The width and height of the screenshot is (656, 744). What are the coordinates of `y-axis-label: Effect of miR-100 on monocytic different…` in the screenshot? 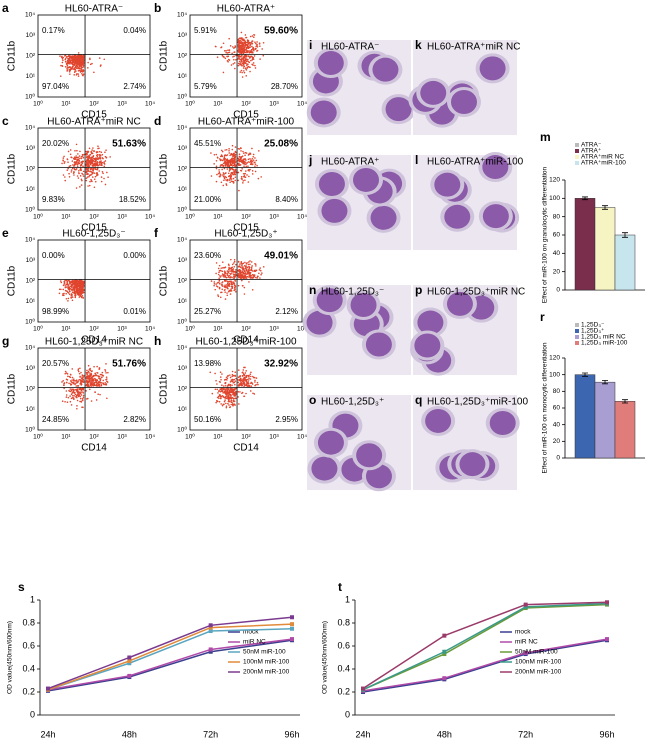 It's located at (545, 407).